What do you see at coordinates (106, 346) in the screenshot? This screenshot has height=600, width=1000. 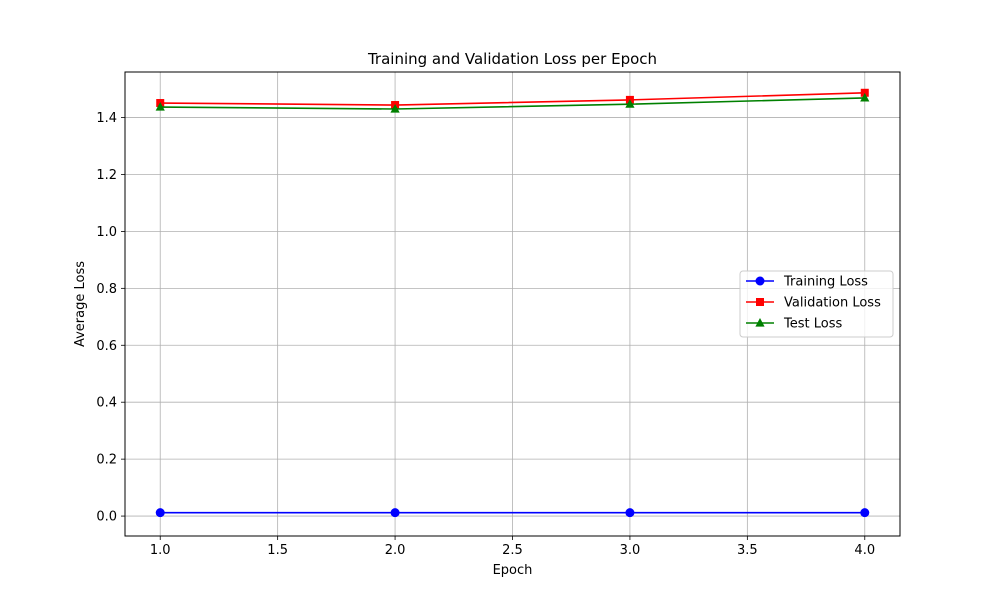 I see `y-tick-label: 0.6` at bounding box center [106, 346].